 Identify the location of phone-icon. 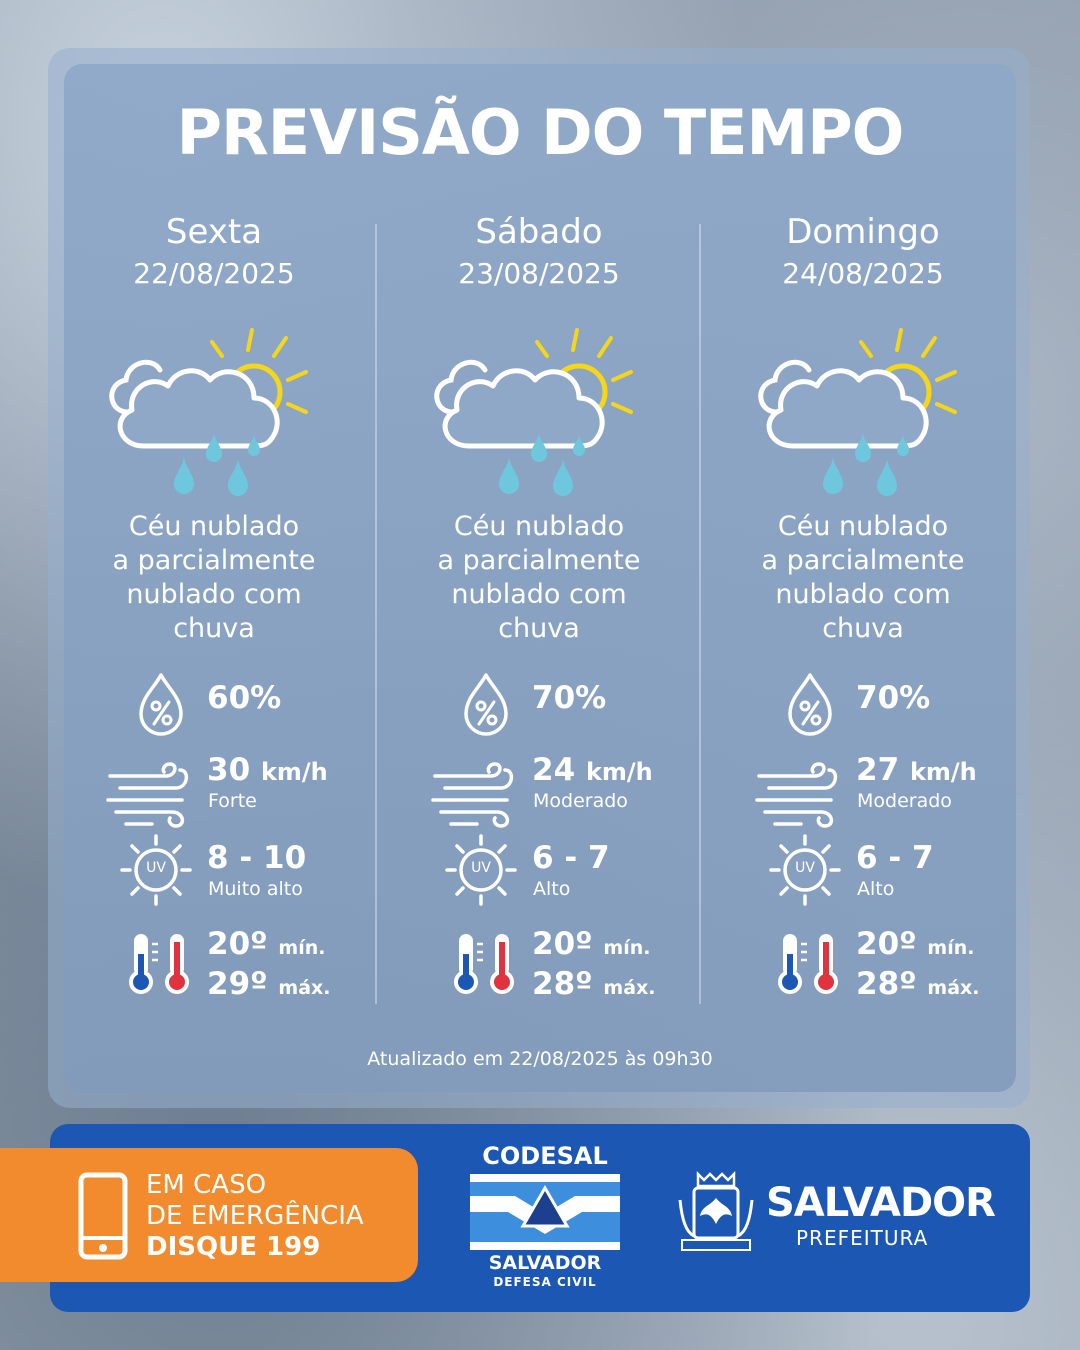
(103, 1216).